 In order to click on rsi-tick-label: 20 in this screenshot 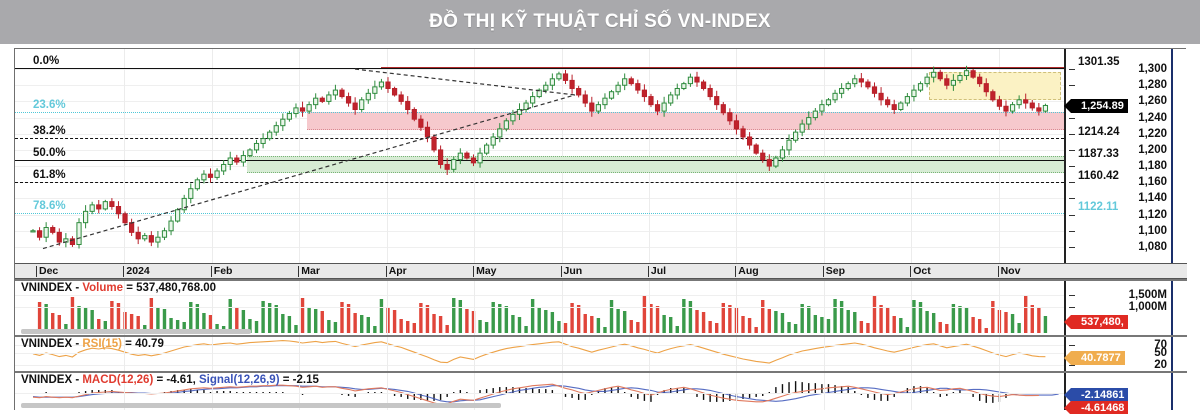, I will do `click(1160, 365)`.